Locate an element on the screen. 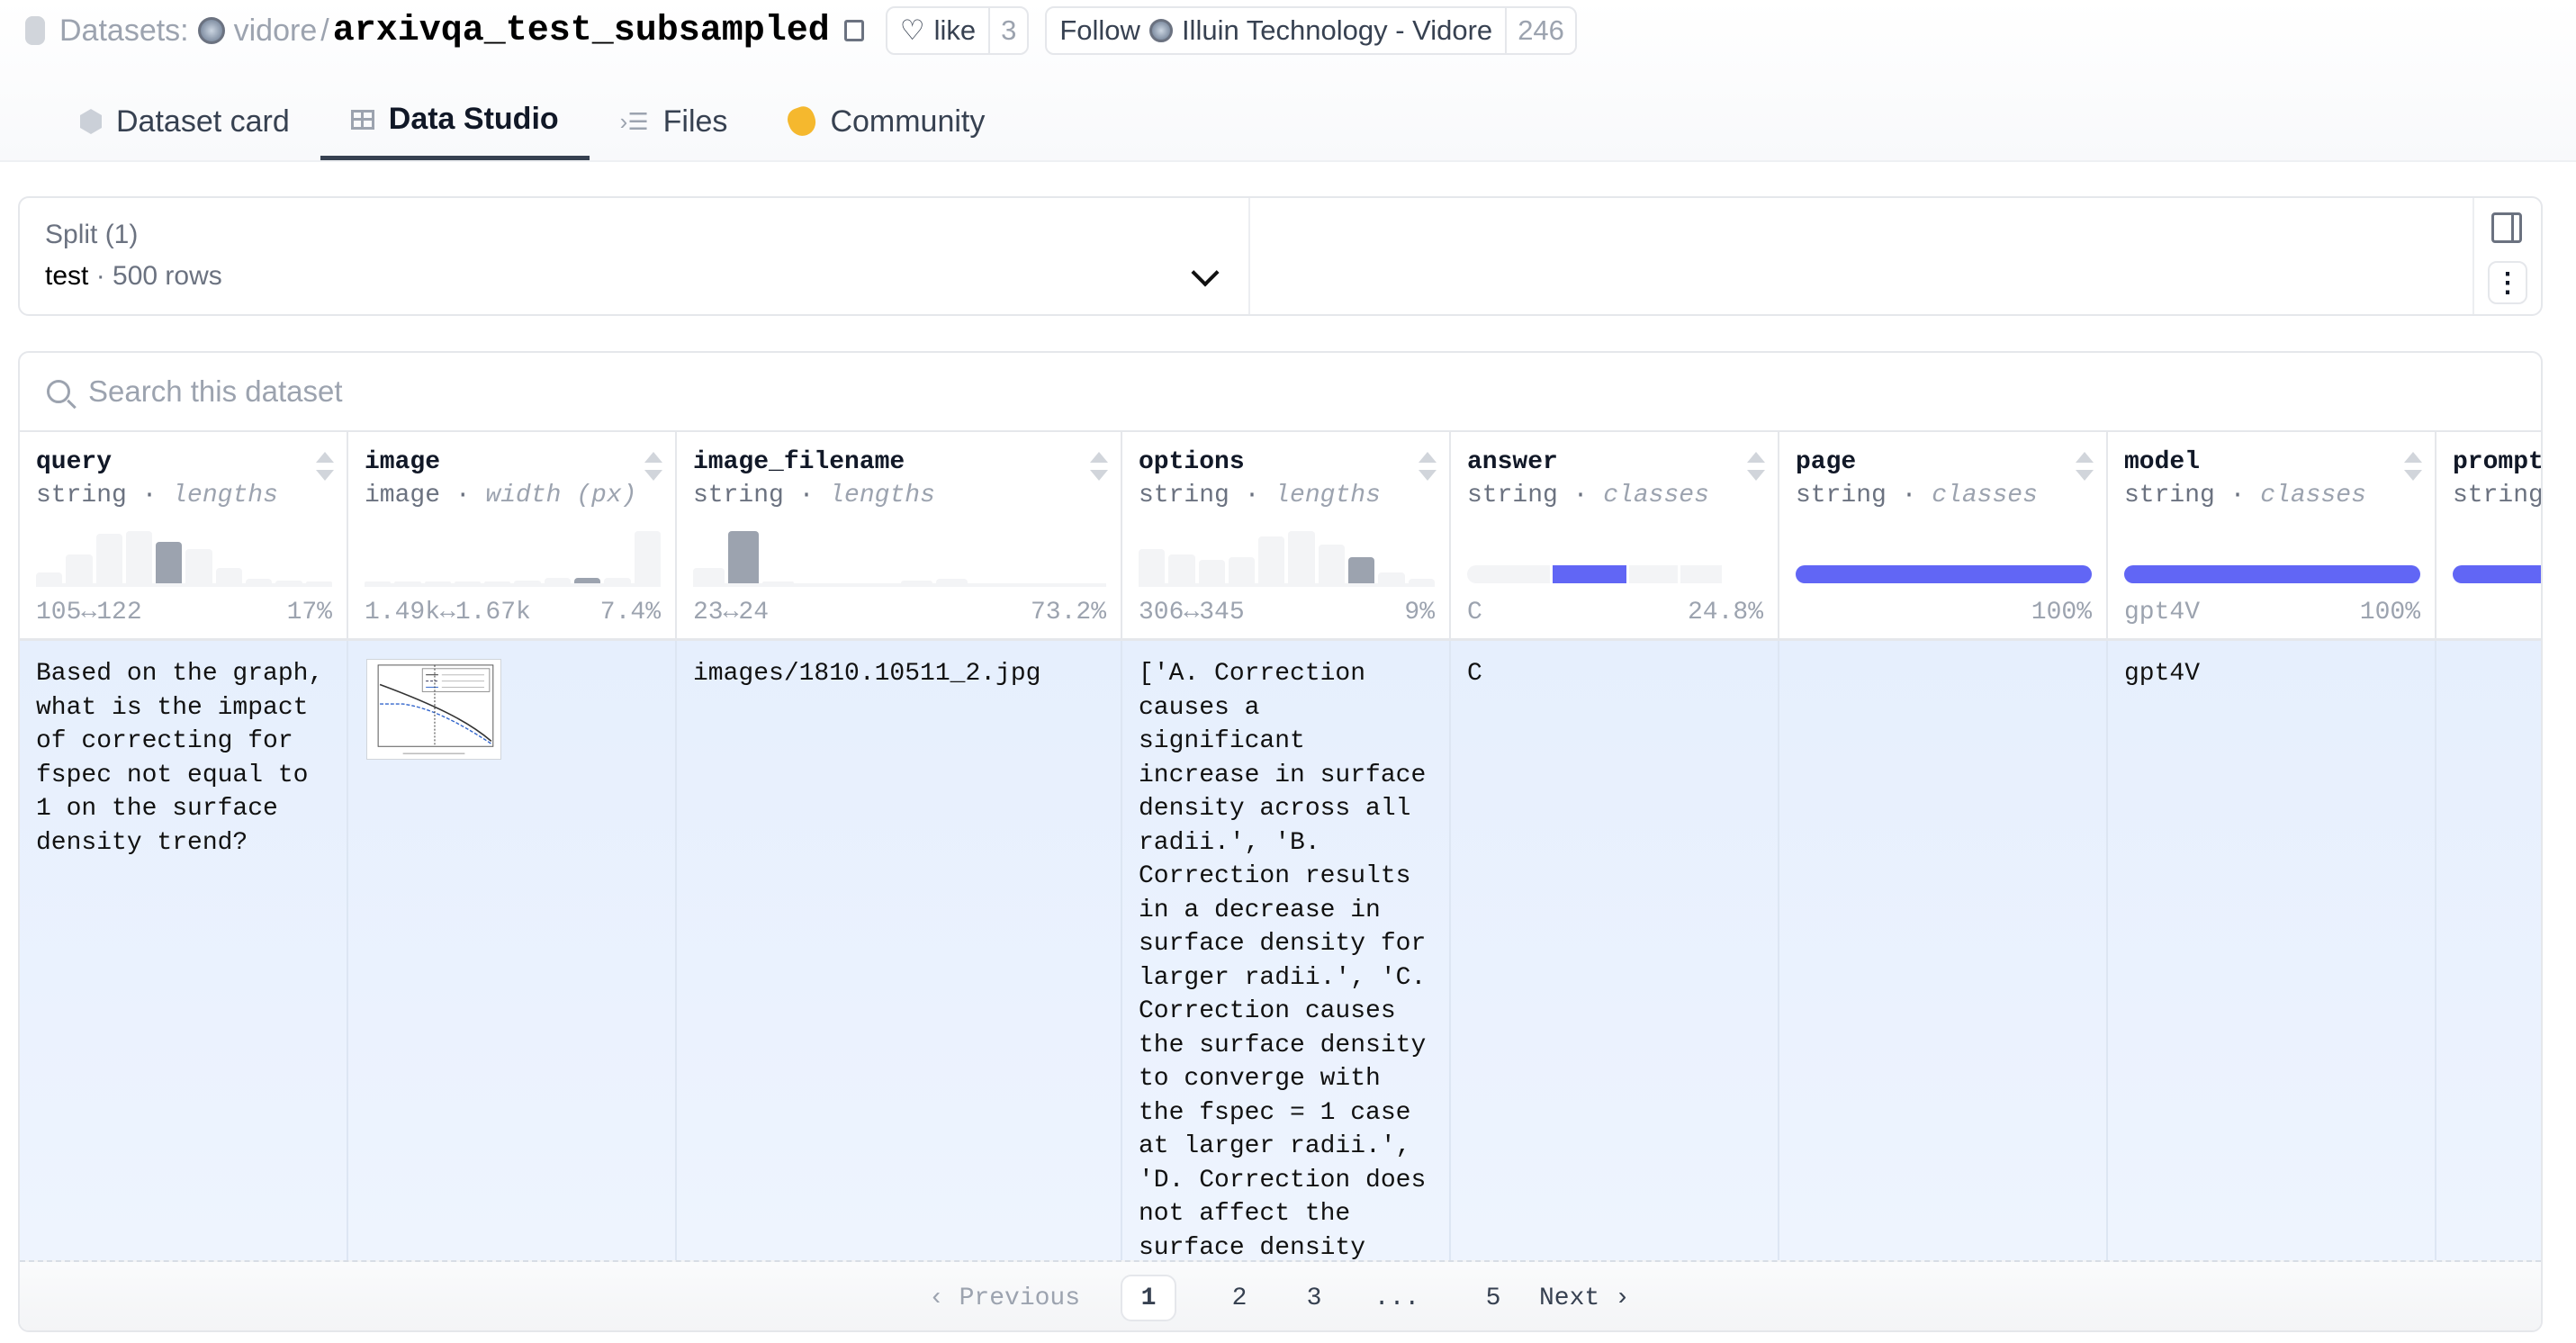 The width and height of the screenshot is (2576, 1343). datasets-link: Datasets: is located at coordinates (124, 31).